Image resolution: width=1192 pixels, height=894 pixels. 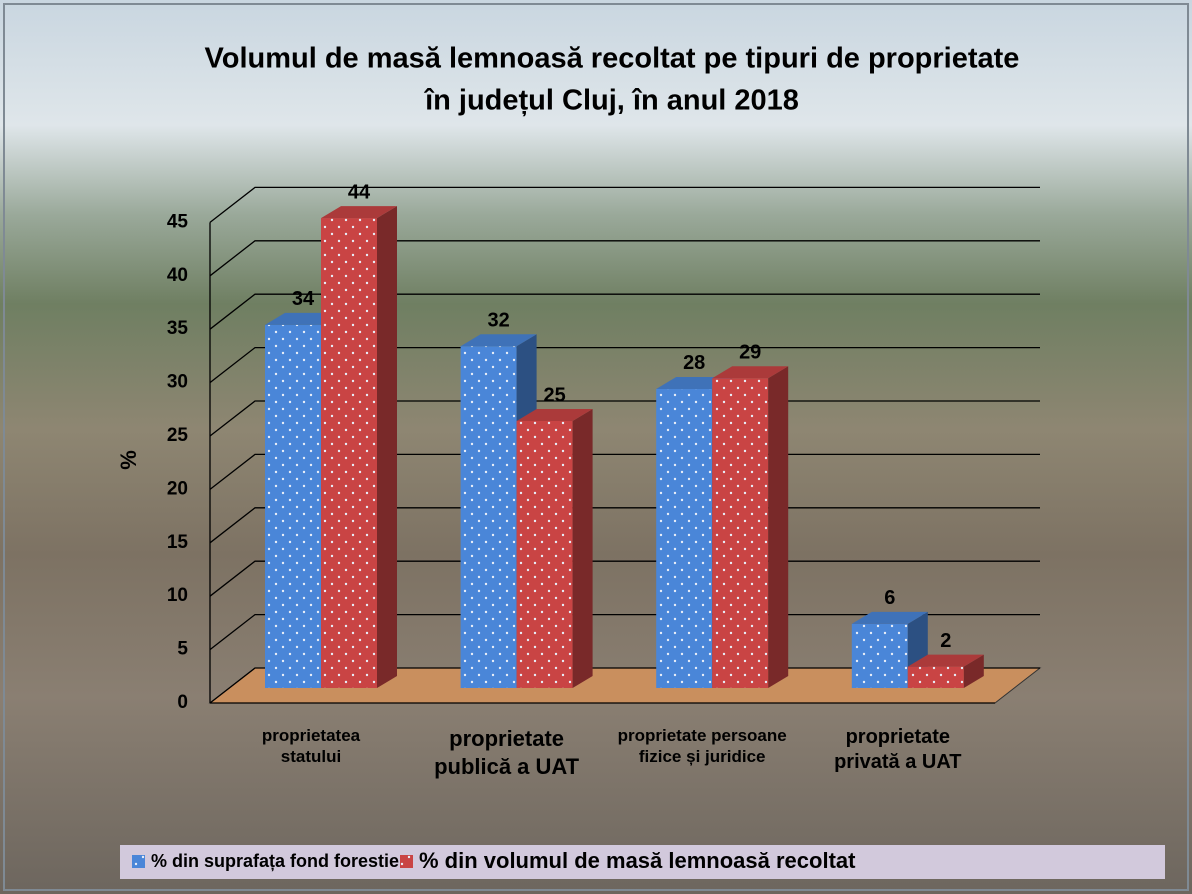 I want to click on value-label: 32, so click(x=498, y=321).